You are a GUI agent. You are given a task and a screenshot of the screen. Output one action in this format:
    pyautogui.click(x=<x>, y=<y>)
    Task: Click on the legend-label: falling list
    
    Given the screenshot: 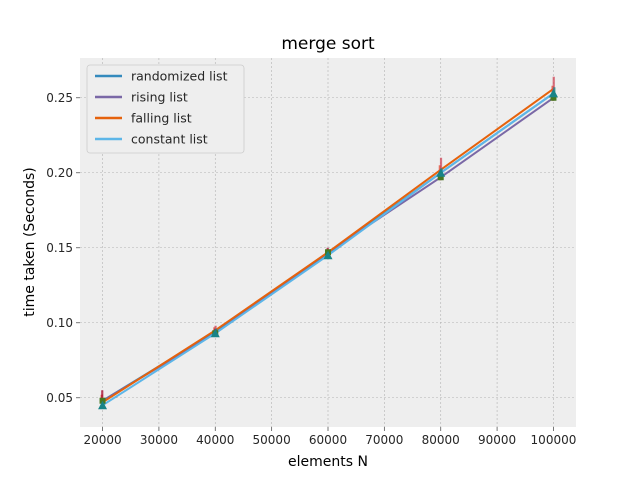 What is the action you would take?
    pyautogui.click(x=161, y=118)
    